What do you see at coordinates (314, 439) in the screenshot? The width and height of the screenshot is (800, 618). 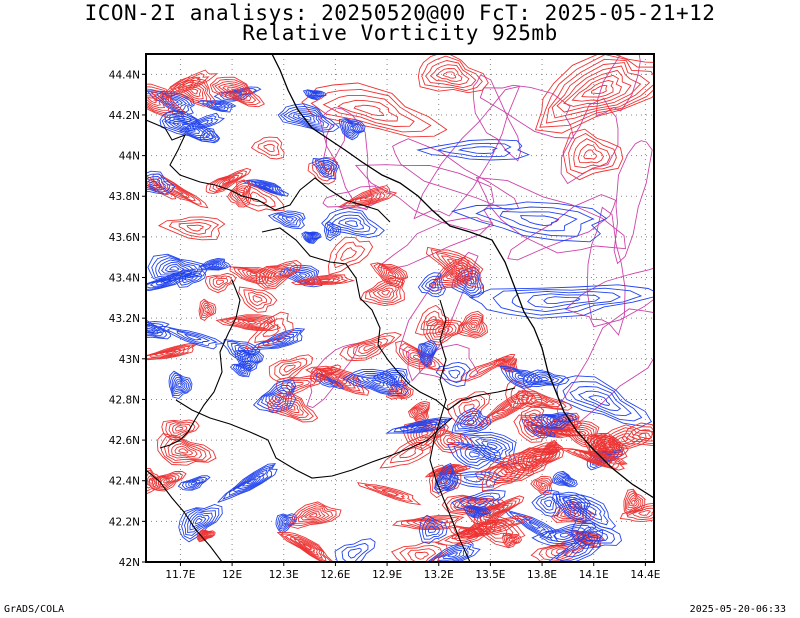 I see `regional-border-lazio` at bounding box center [314, 439].